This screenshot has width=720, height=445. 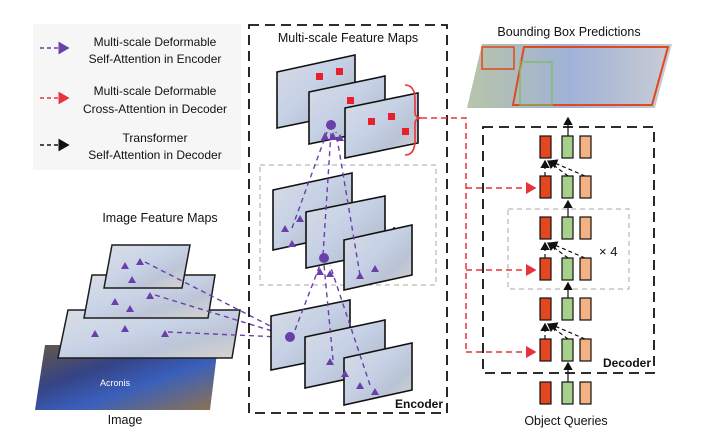 I want to click on decoder-box, so click(x=568, y=250).